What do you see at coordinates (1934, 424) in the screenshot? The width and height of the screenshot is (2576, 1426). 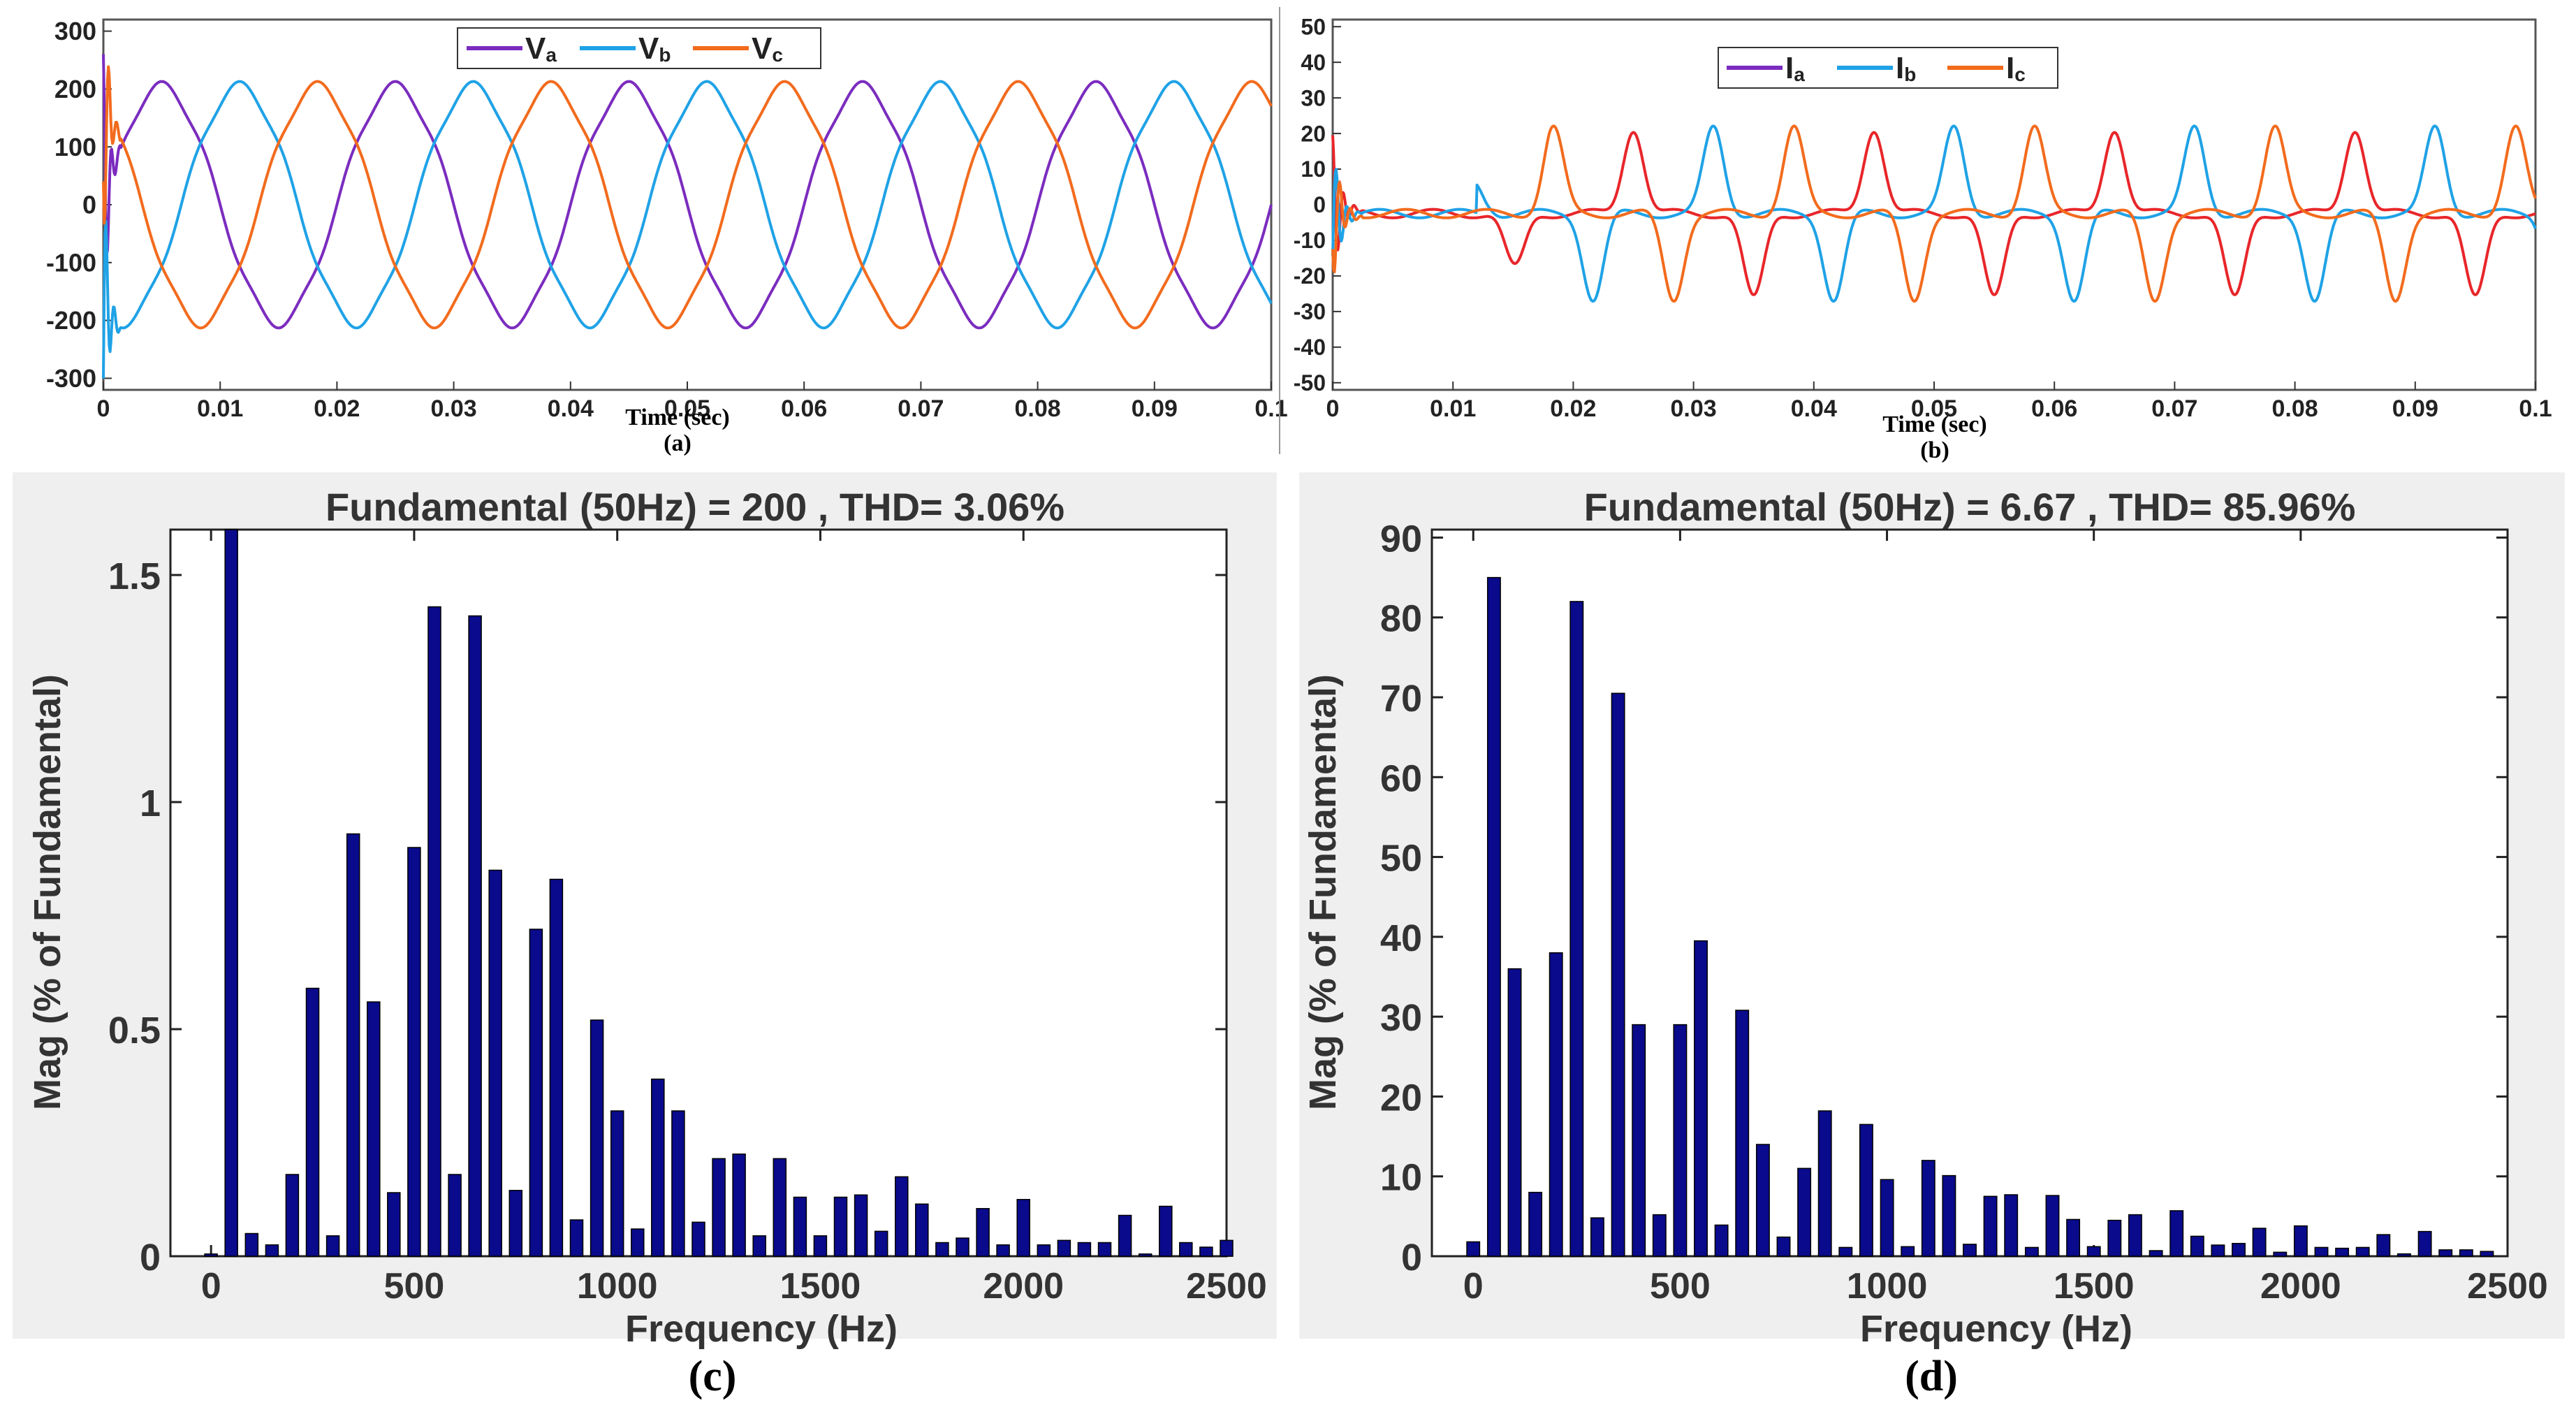 I see `panel-b-xlabel: Time (sec)` at bounding box center [1934, 424].